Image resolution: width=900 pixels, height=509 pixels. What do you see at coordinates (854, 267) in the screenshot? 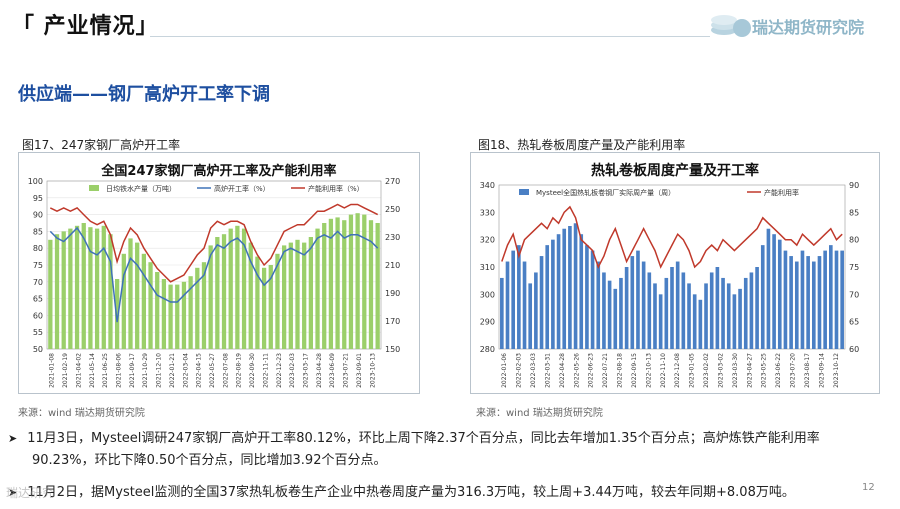
I see `right-axis-tick: 75` at bounding box center [854, 267].